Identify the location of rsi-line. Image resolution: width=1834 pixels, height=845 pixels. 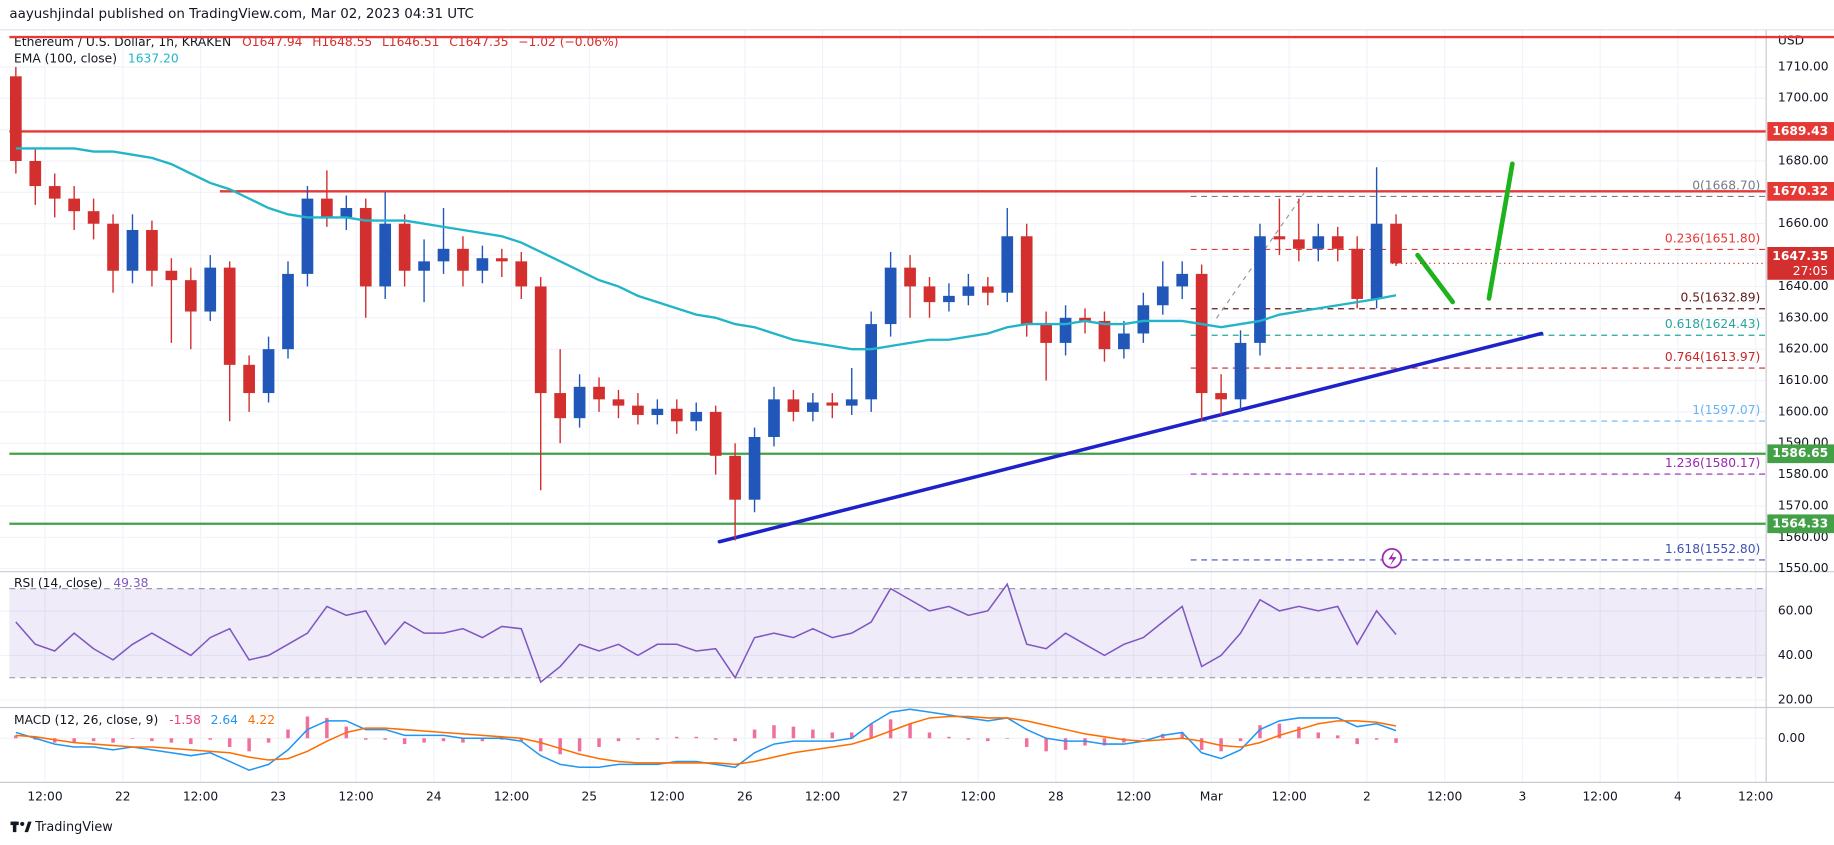
(706, 633).